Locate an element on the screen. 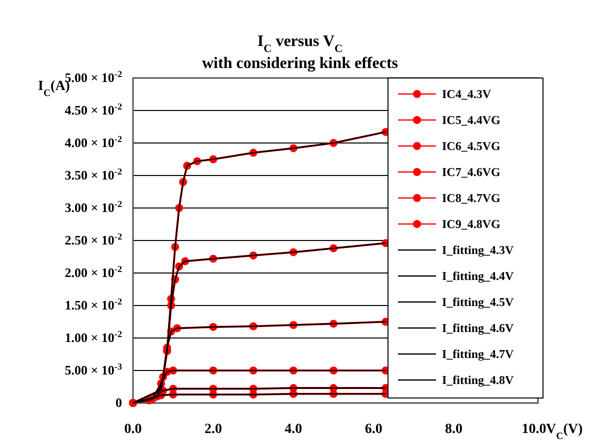  legend-label: IC8_4.7VG is located at coordinates (471, 198).